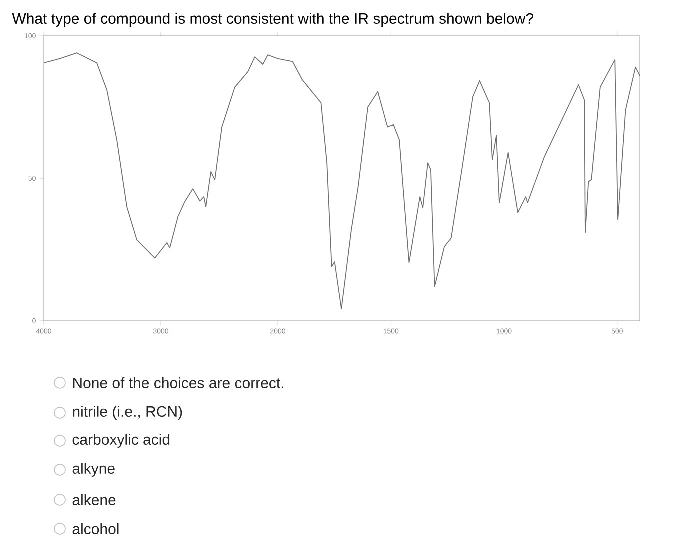  Describe the element at coordinates (273, 20) in the screenshot. I see `chart-title: What type of compound is most consistent with the IR spectrum shown below?` at that location.